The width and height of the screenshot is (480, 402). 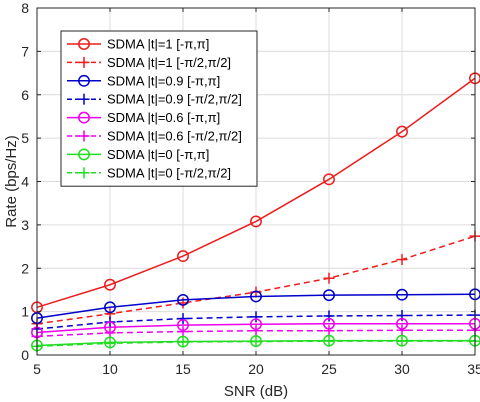 I want to click on legend-entry: SDMA |t|=1 [-π,π], so click(x=138, y=44).